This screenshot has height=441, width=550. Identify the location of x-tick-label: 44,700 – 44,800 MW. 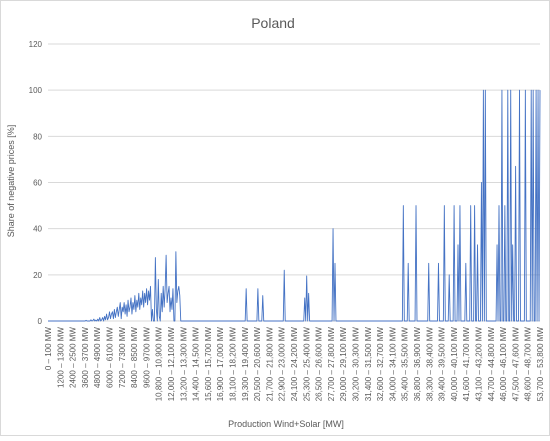
(491, 364).